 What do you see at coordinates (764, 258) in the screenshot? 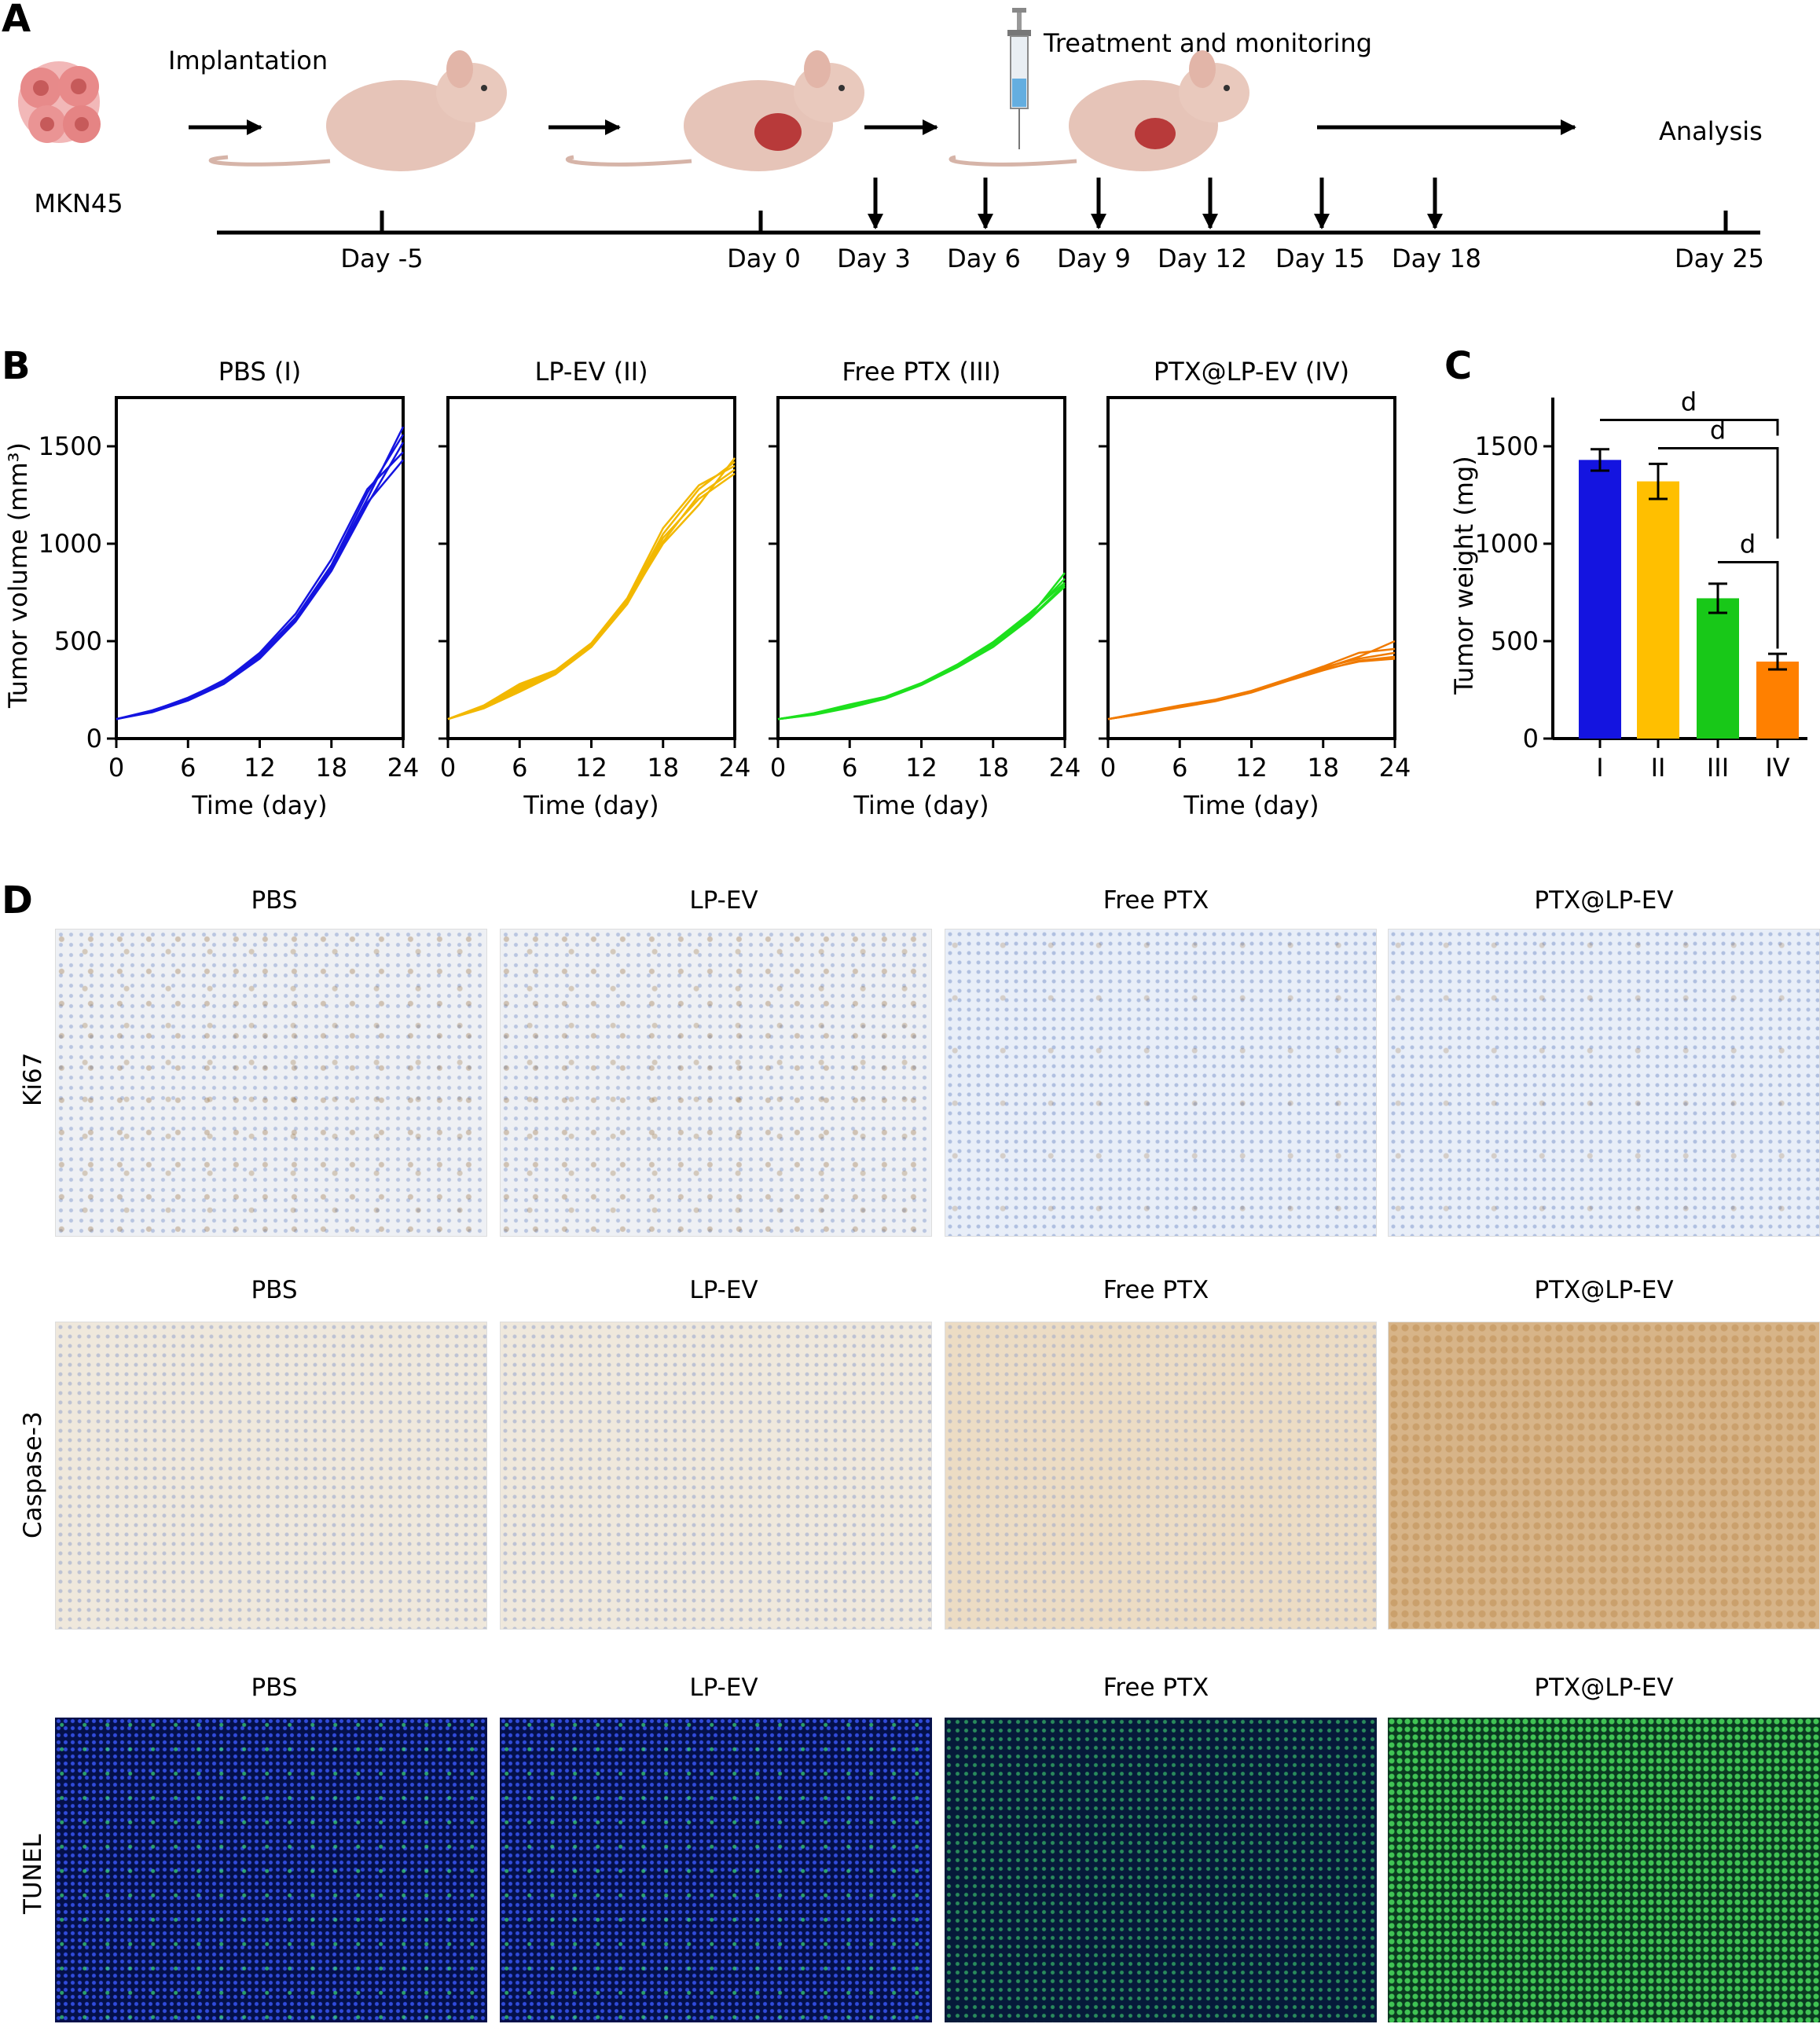
I see `day-label: Day 0` at bounding box center [764, 258].